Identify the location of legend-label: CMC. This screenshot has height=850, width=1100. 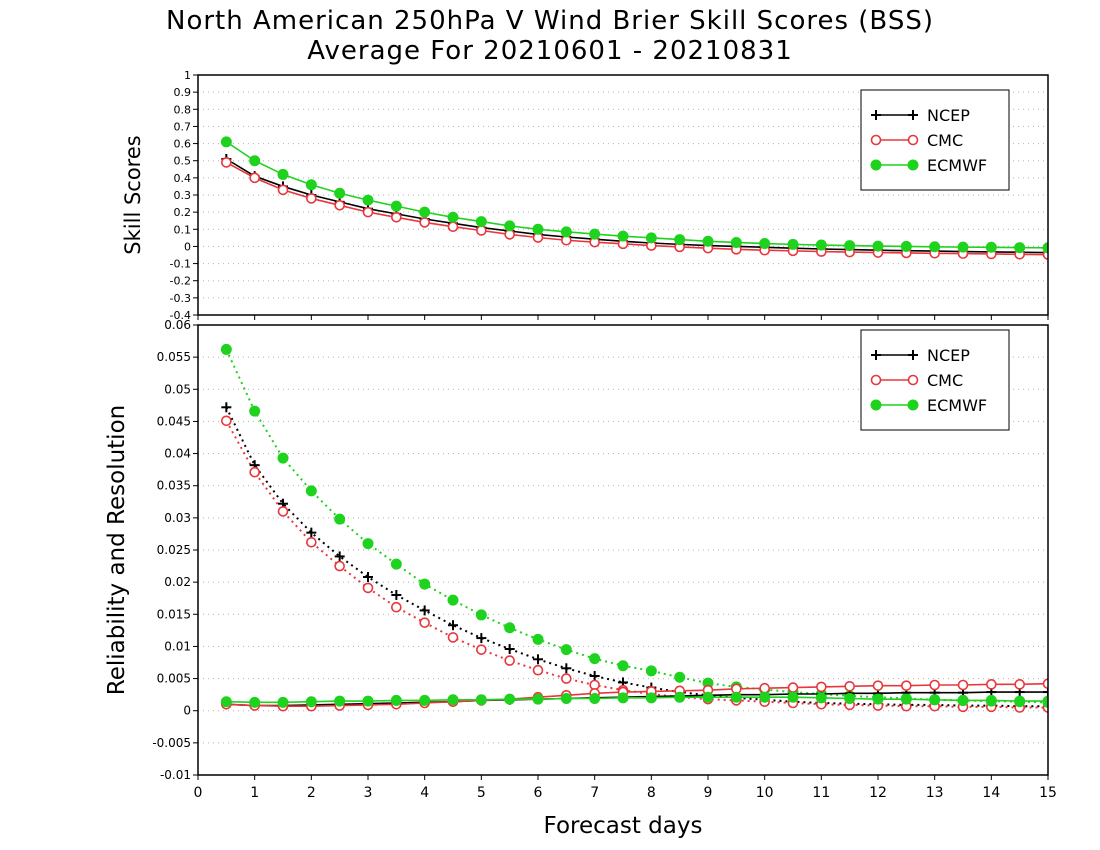
(945, 140).